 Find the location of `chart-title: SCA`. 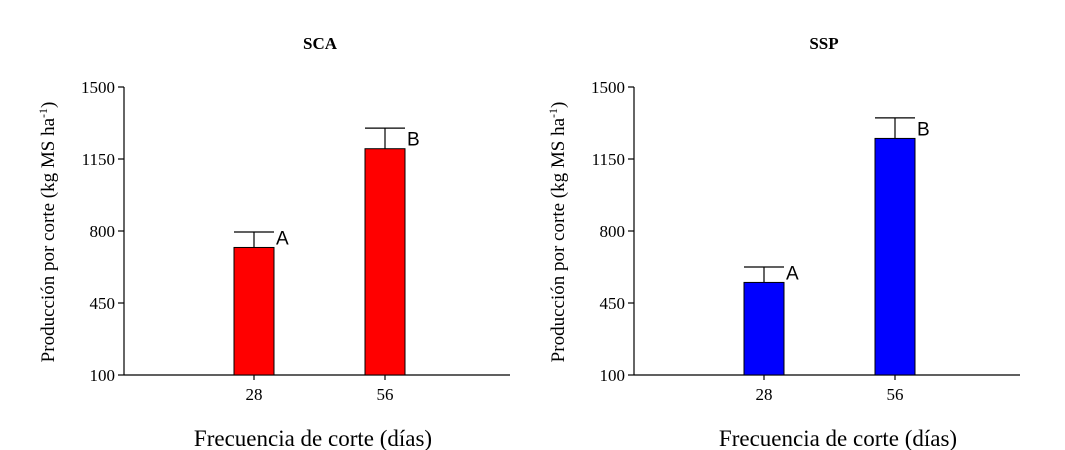

chart-title: SCA is located at coordinates (320, 43).